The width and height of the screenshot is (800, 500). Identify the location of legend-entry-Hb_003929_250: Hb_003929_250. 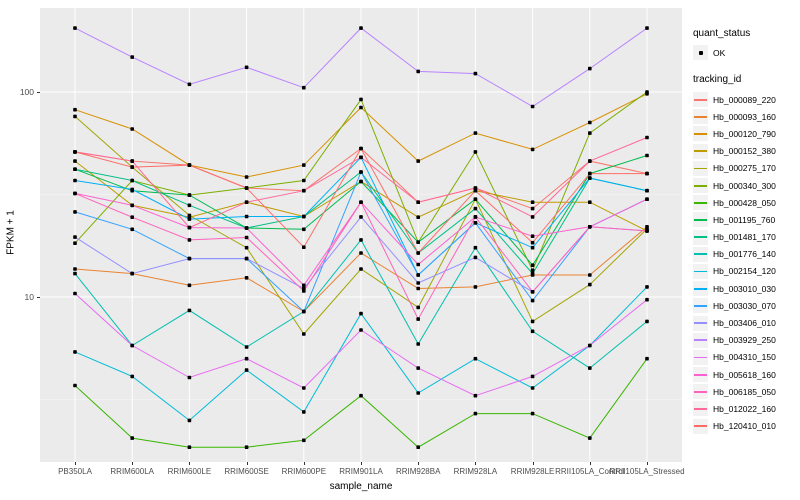
(746, 340).